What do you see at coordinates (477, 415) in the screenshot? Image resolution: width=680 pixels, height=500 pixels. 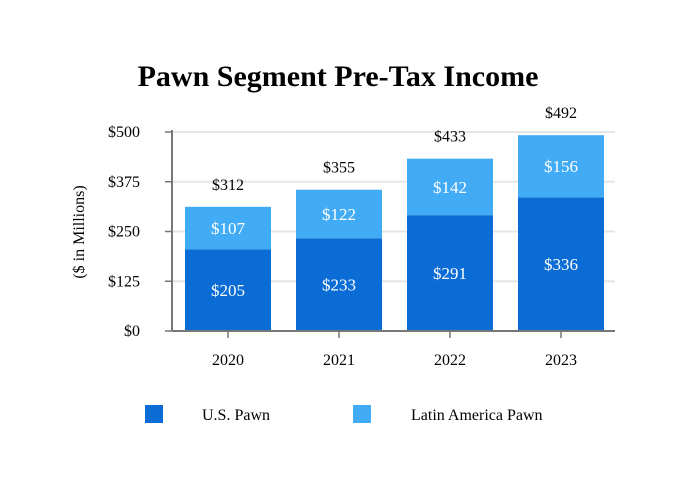 I see `legend-label: Latin America Pawn` at bounding box center [477, 415].